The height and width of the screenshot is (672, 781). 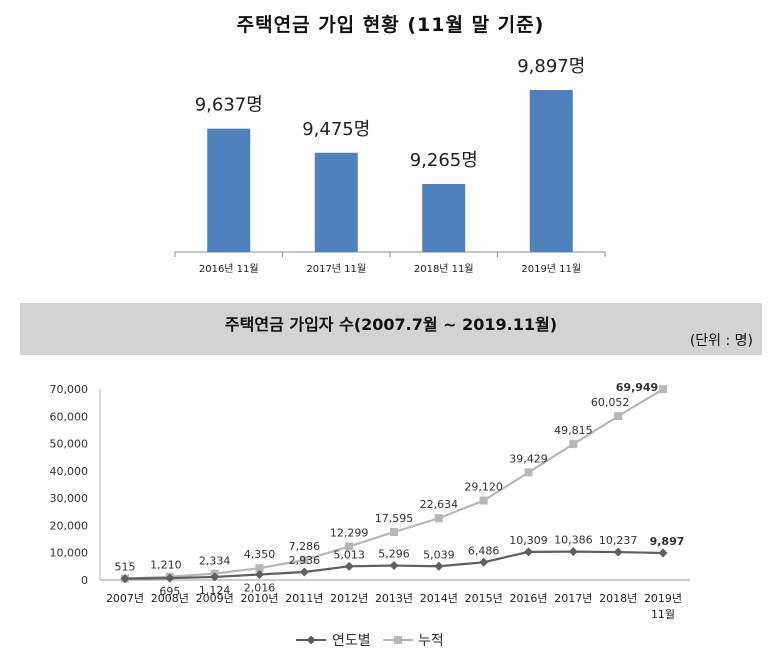 I want to click on x-tick-label: 2013년, so click(x=394, y=598).